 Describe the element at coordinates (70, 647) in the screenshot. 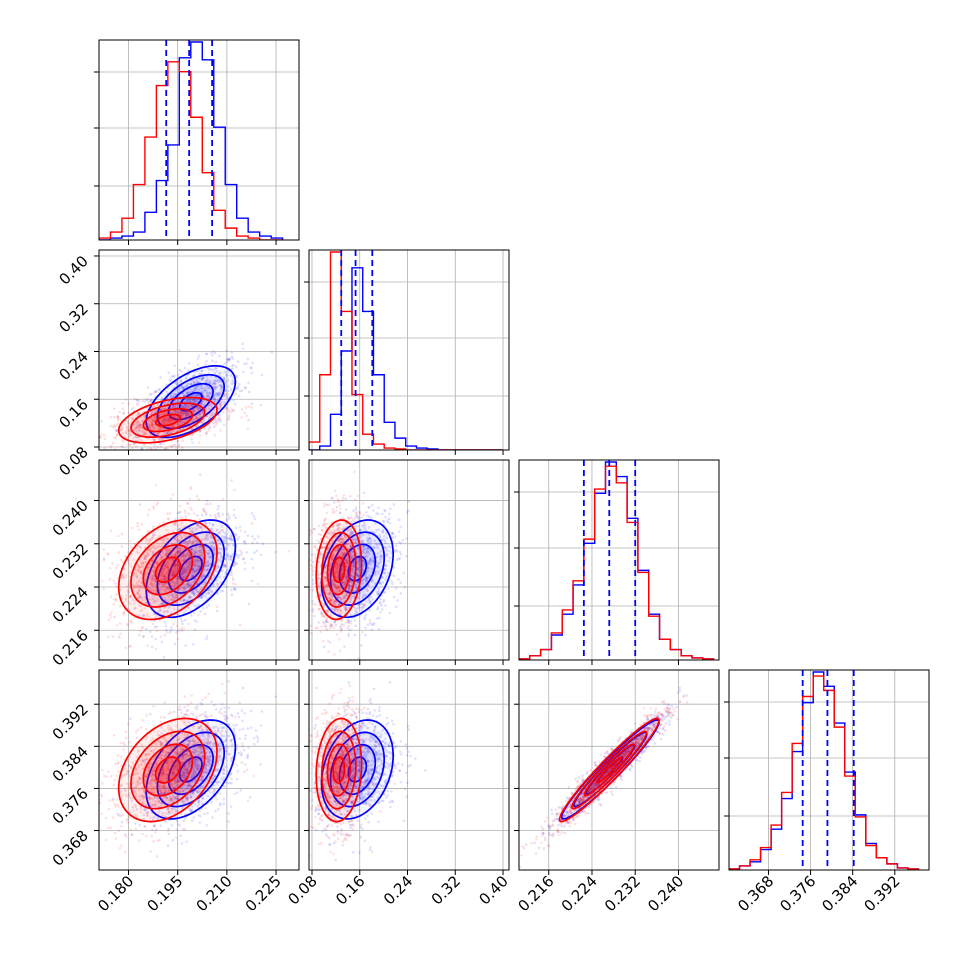

I see `y-tick-label: 0.216` at that location.